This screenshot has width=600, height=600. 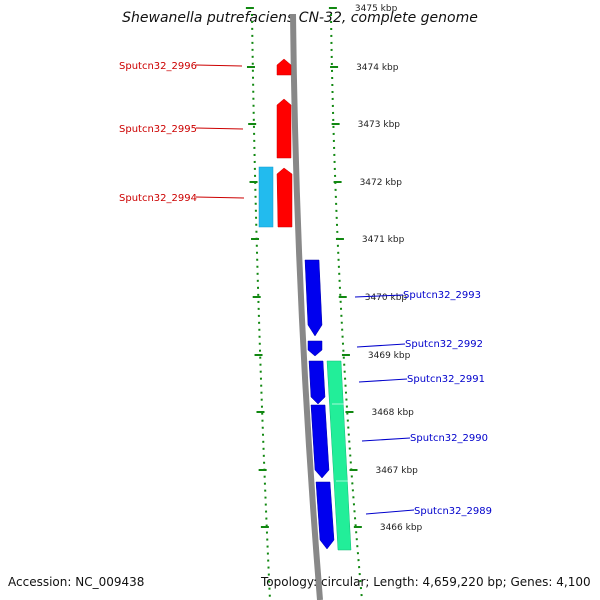 I want to click on feature-reverse-other, so click(x=339, y=455).